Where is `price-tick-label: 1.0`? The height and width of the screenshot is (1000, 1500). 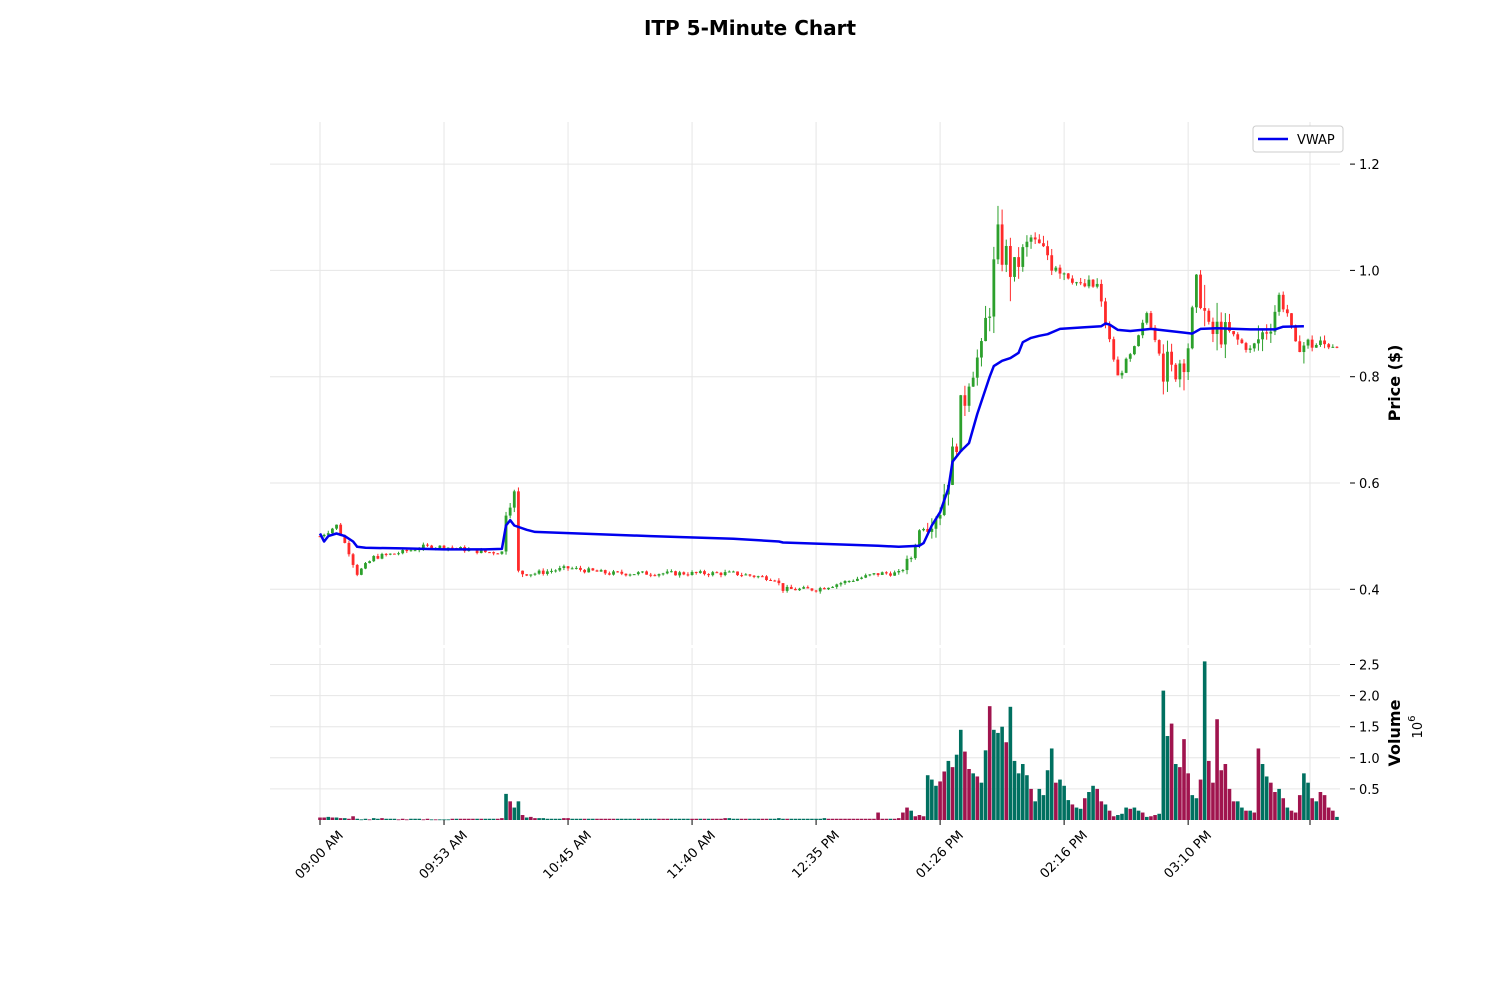
price-tick-label: 1.0 is located at coordinates (1369, 271).